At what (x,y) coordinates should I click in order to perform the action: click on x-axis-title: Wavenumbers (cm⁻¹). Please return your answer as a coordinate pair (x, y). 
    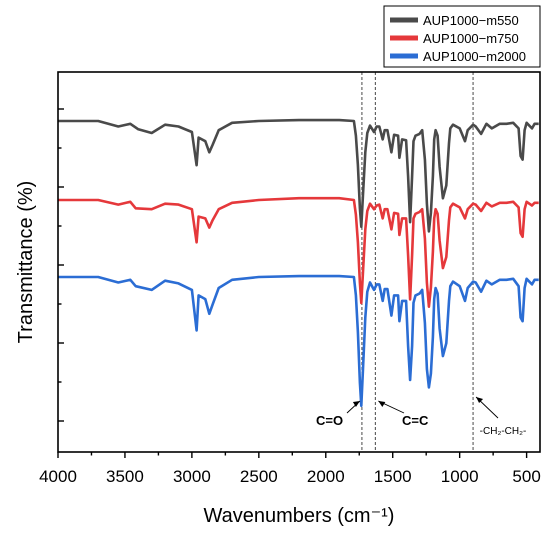
    Looking at the image, I should click on (299, 516).